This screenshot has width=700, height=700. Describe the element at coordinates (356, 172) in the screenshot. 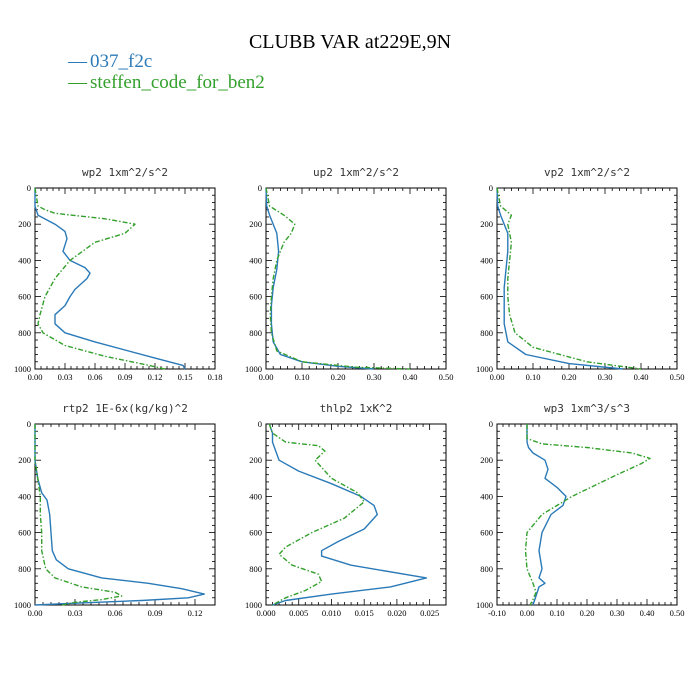

I see `panel-title: up2 1xm^2/s^2` at that location.